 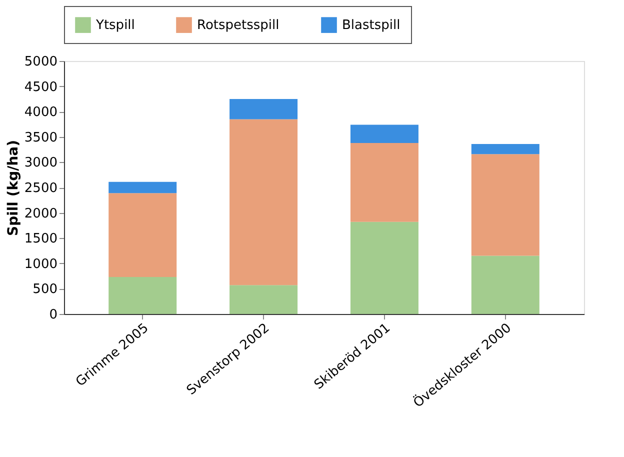 I want to click on y-axis-title: Spill (kg/ha), so click(x=13, y=188).